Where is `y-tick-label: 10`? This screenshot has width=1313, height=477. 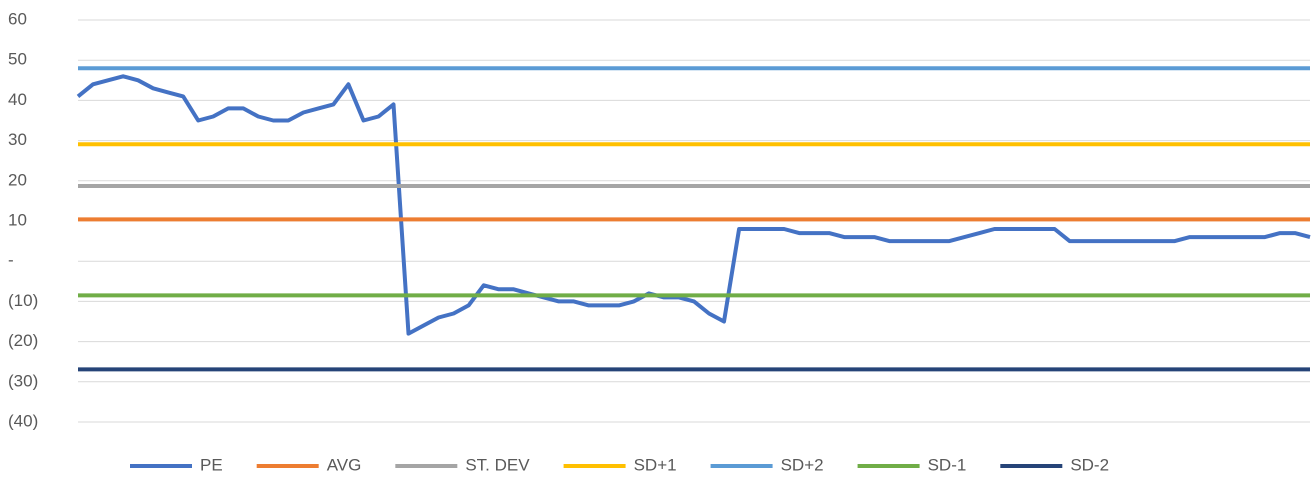 y-tick-label: 10 is located at coordinates (17, 219).